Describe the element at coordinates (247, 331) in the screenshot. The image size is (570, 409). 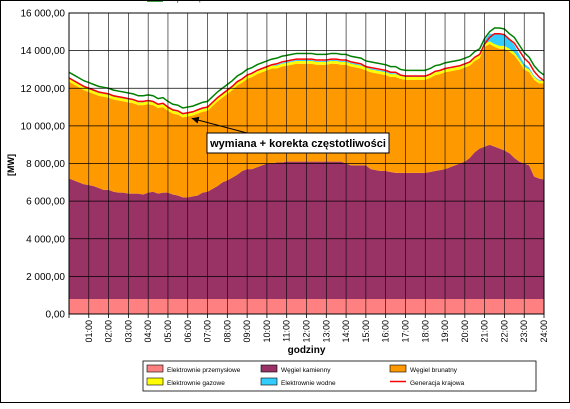
I see `x-tick-label: 09:00` at that location.